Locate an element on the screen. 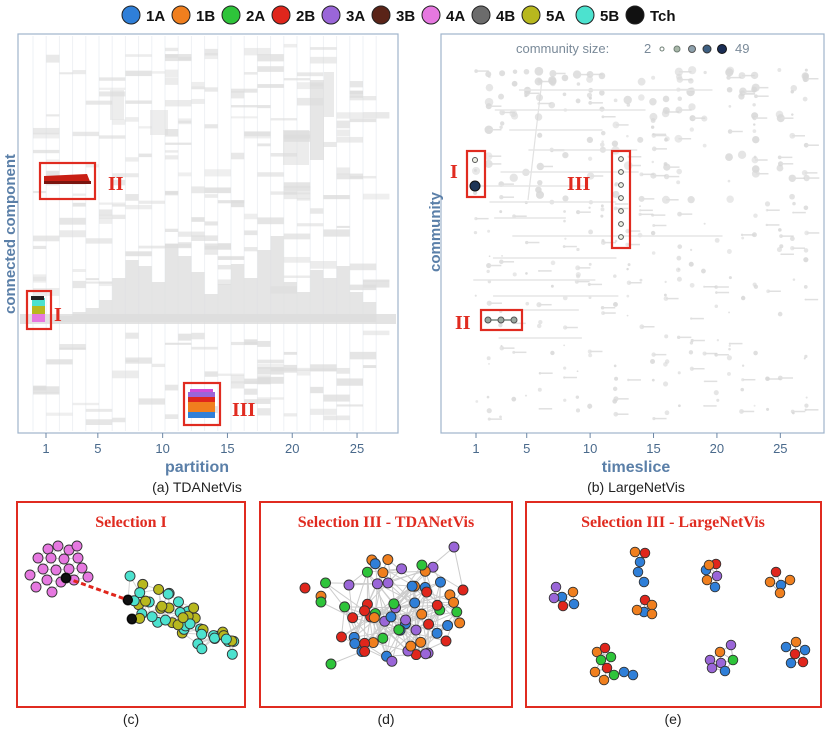  size-legend-label: community size: is located at coordinates (562, 48).